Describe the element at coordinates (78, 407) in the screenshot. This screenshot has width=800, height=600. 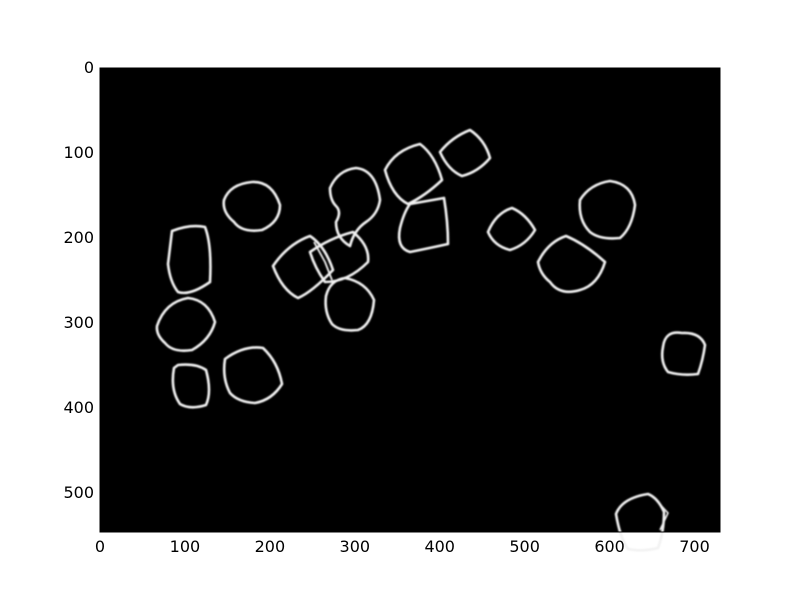
I see `y-tick-label: 400` at that location.